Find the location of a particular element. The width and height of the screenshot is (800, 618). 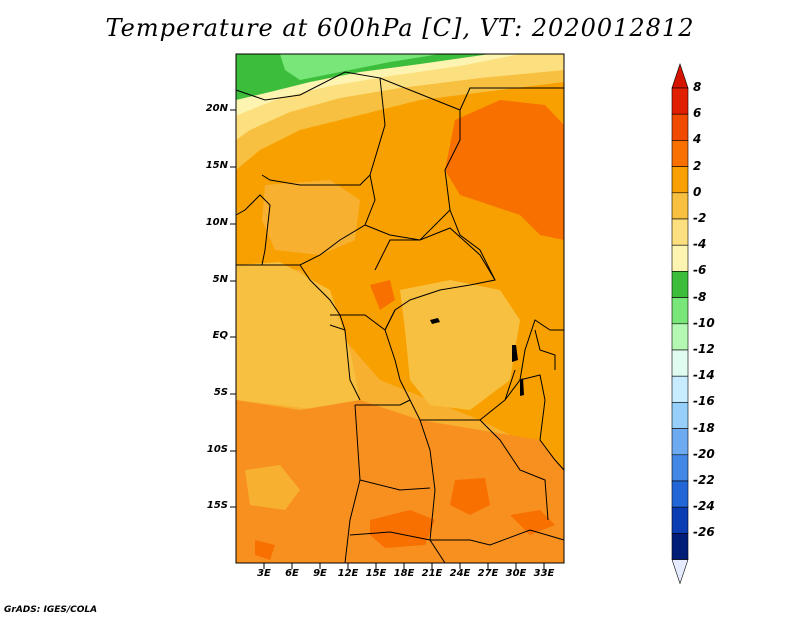

colorbar-label: 8 is located at coordinates (697, 87).